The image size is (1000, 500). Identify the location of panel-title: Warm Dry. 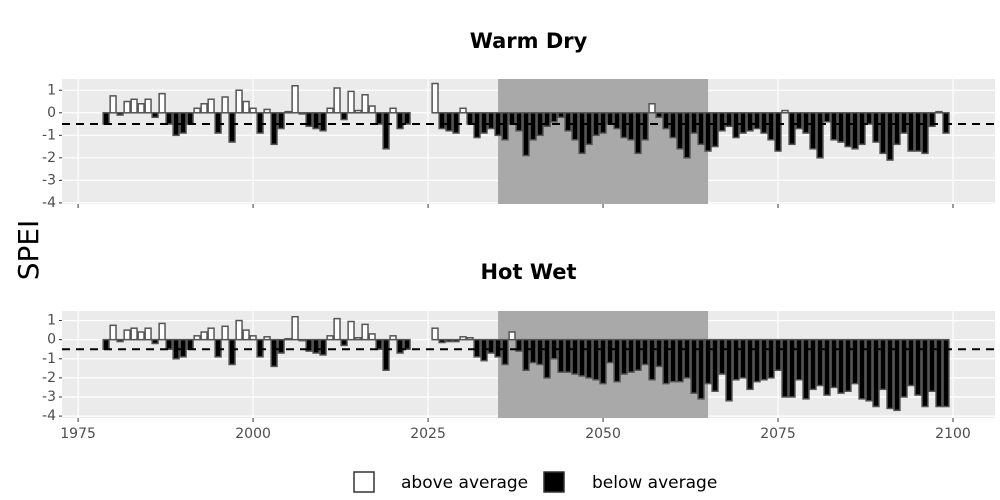
(529, 41).